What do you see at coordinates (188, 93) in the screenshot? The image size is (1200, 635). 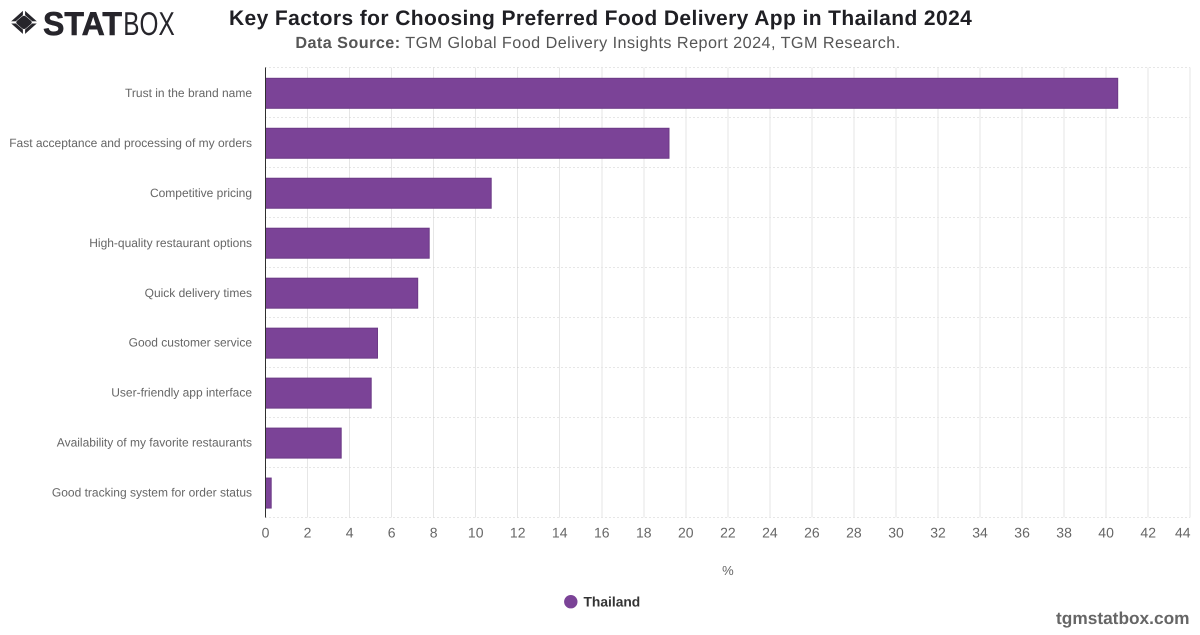 I see `svg-text: Trust in the brand name` at bounding box center [188, 93].